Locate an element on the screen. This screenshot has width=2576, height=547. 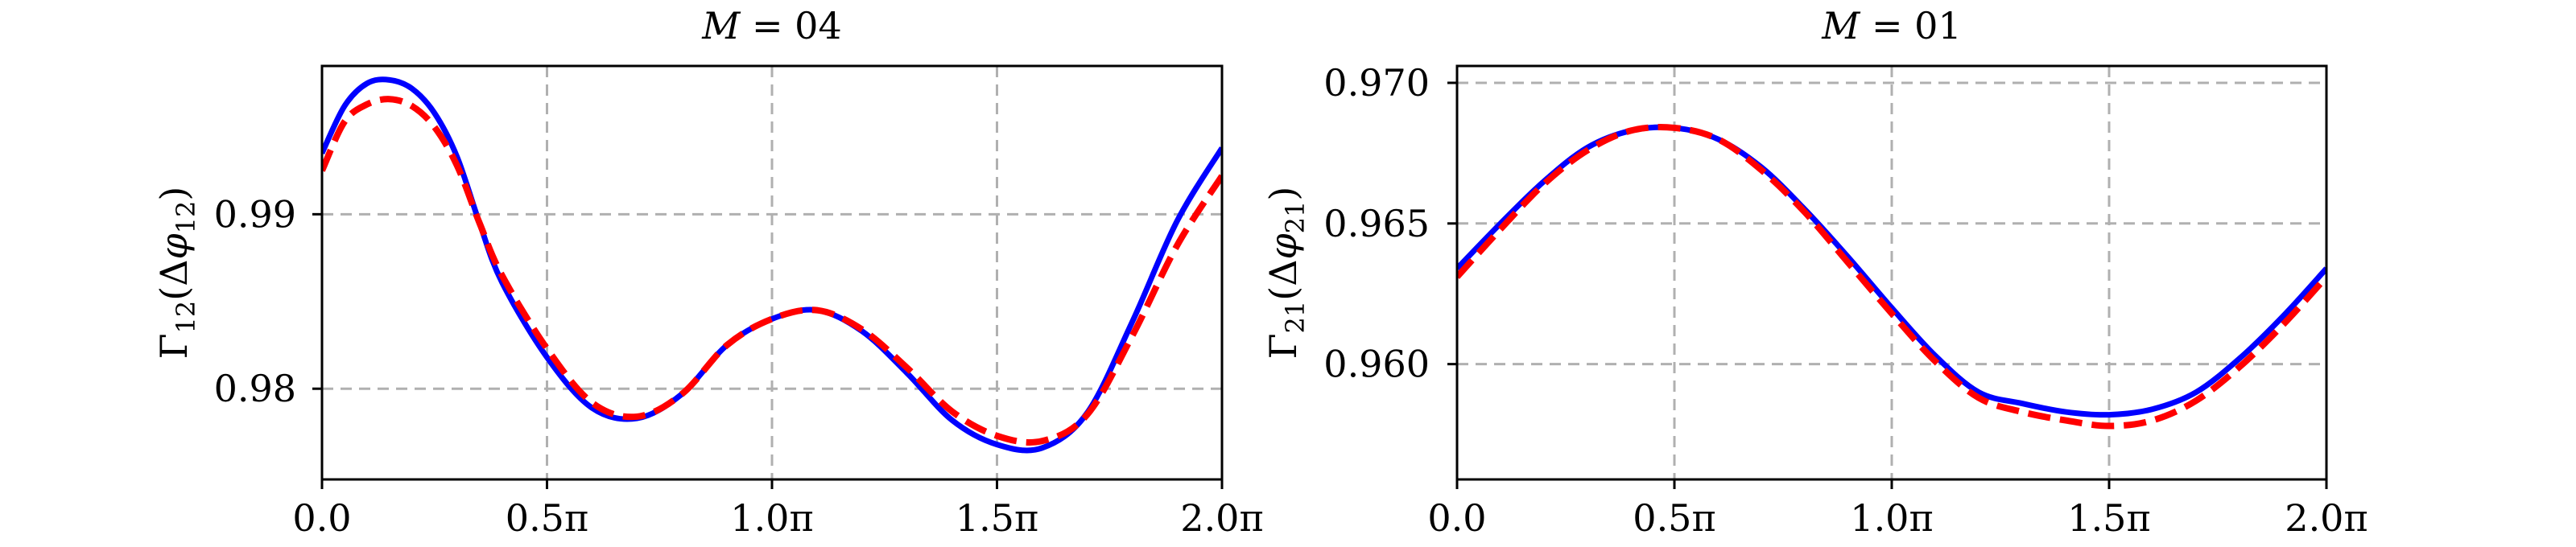
y-tick-label: 0.970 is located at coordinates (1376, 83).